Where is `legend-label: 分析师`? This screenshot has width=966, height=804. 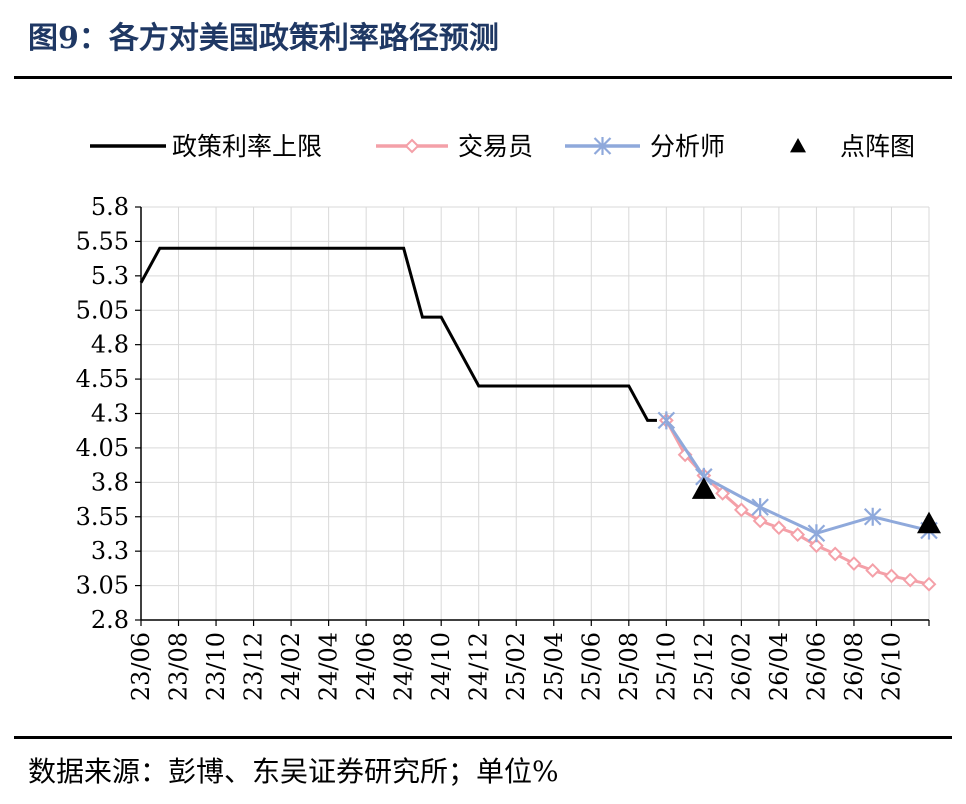 legend-label: 分析师 is located at coordinates (687, 146).